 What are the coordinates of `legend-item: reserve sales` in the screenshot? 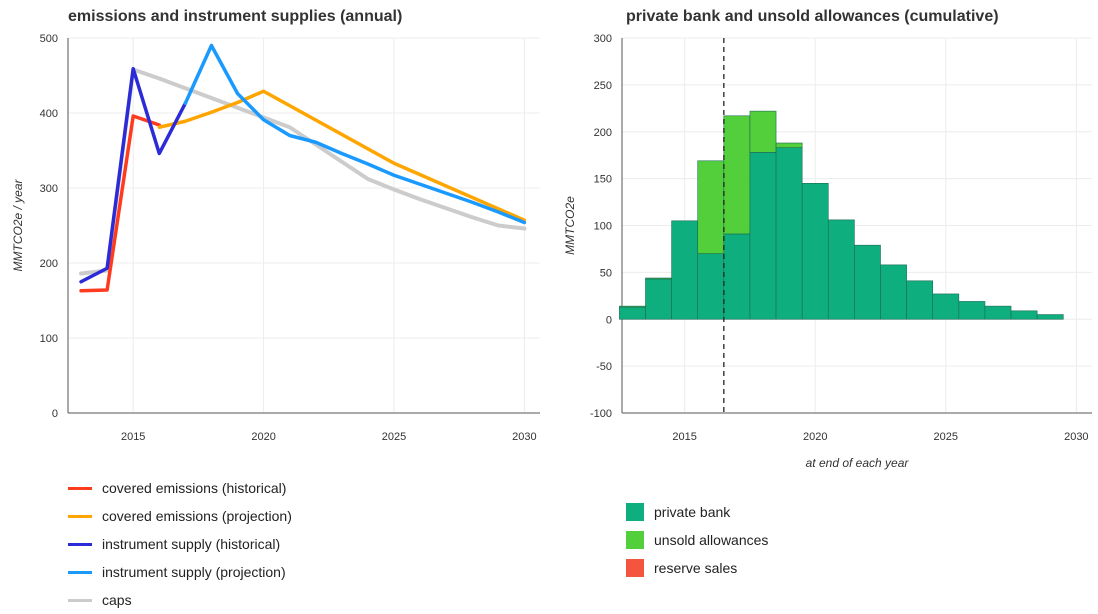 It's located at (697, 568).